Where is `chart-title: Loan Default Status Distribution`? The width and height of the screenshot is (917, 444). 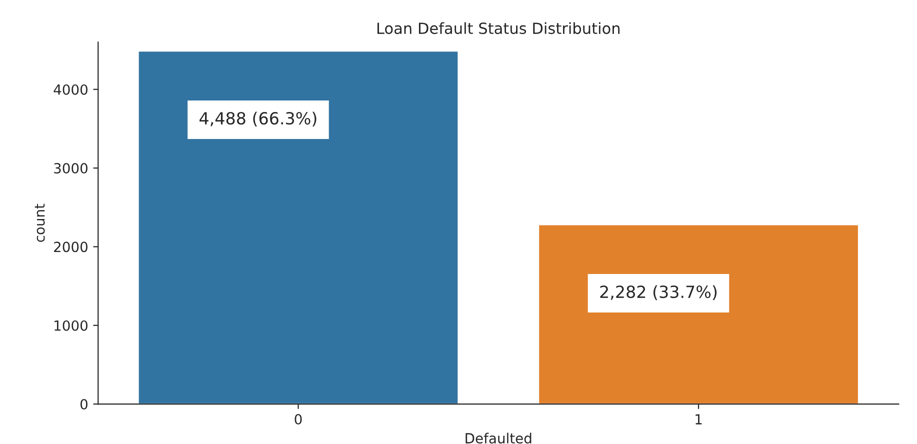 chart-title: Loan Default Status Distribution is located at coordinates (498, 28).